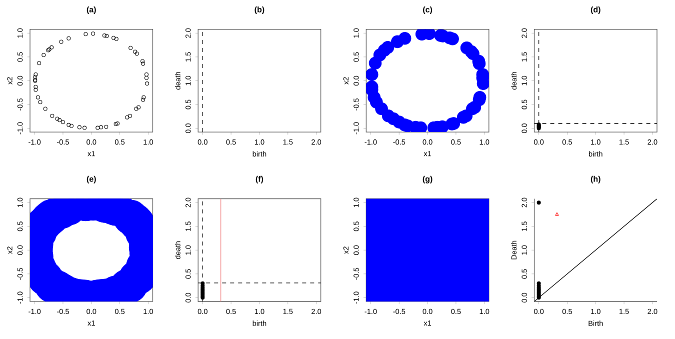 Image resolution: width=675 pixels, height=339 pixels. What do you see at coordinates (260, 180) in the screenshot?
I see `chart-title: (f)` at bounding box center [260, 180].